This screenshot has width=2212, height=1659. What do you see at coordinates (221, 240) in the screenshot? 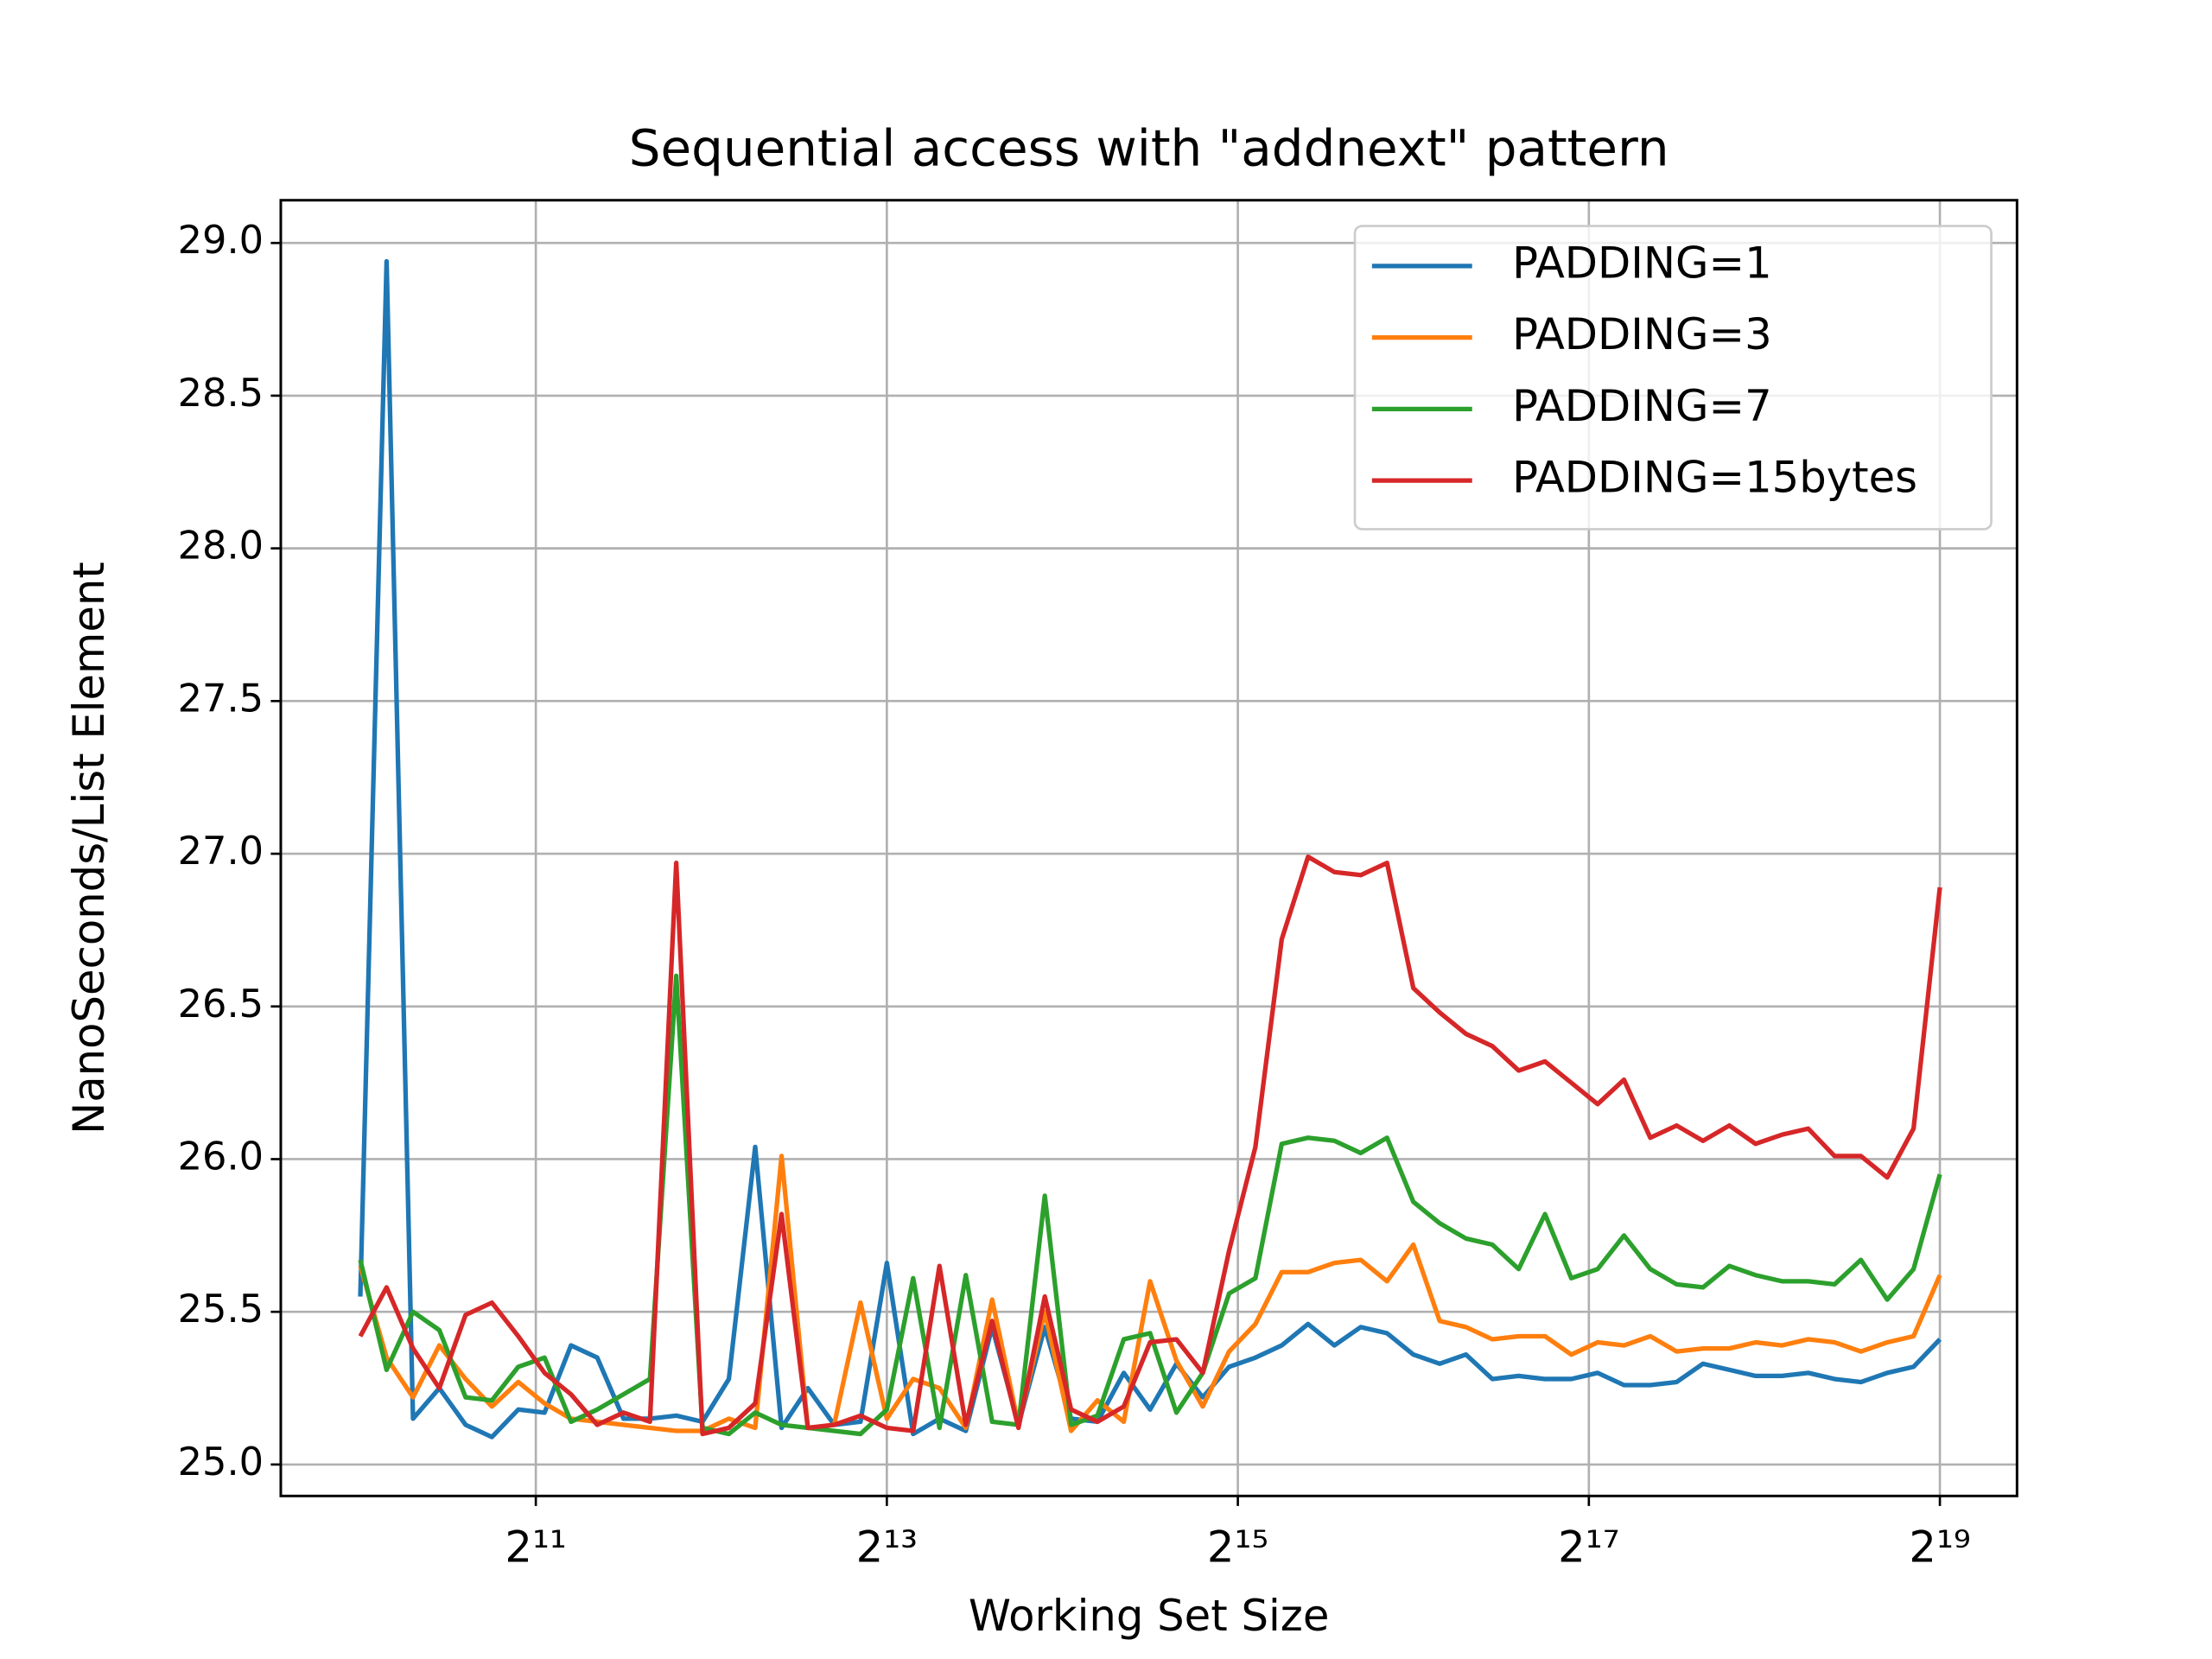
I see `y-tick-label: 29.0` at bounding box center [221, 240].